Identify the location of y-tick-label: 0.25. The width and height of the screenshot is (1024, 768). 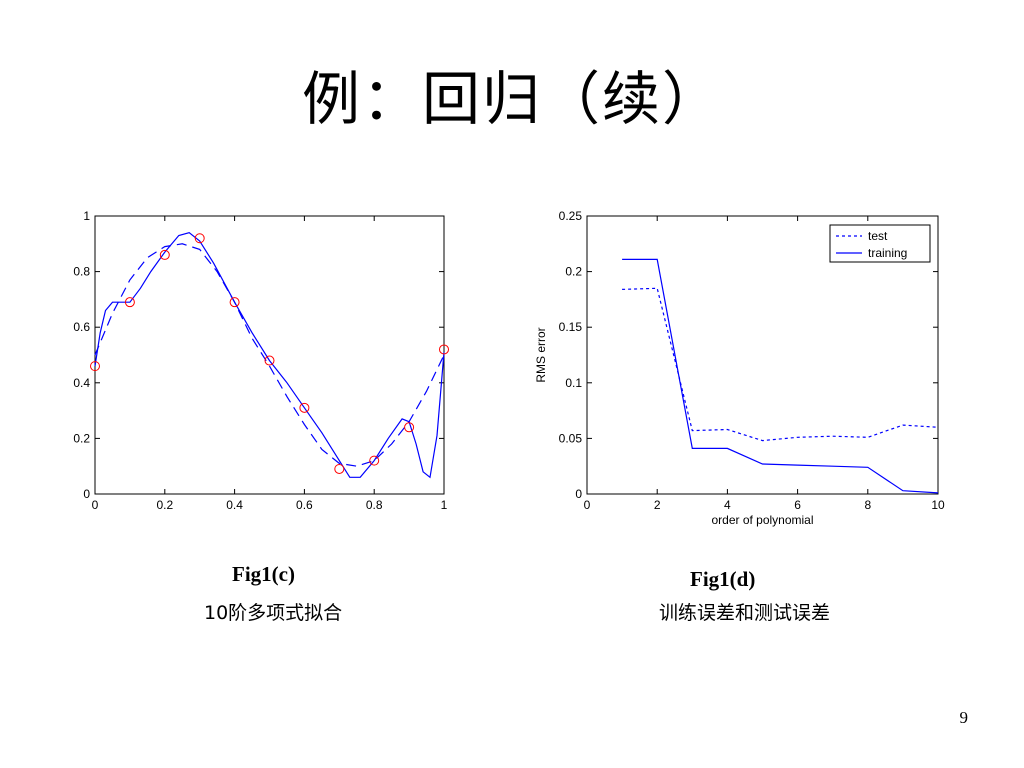
(571, 216).